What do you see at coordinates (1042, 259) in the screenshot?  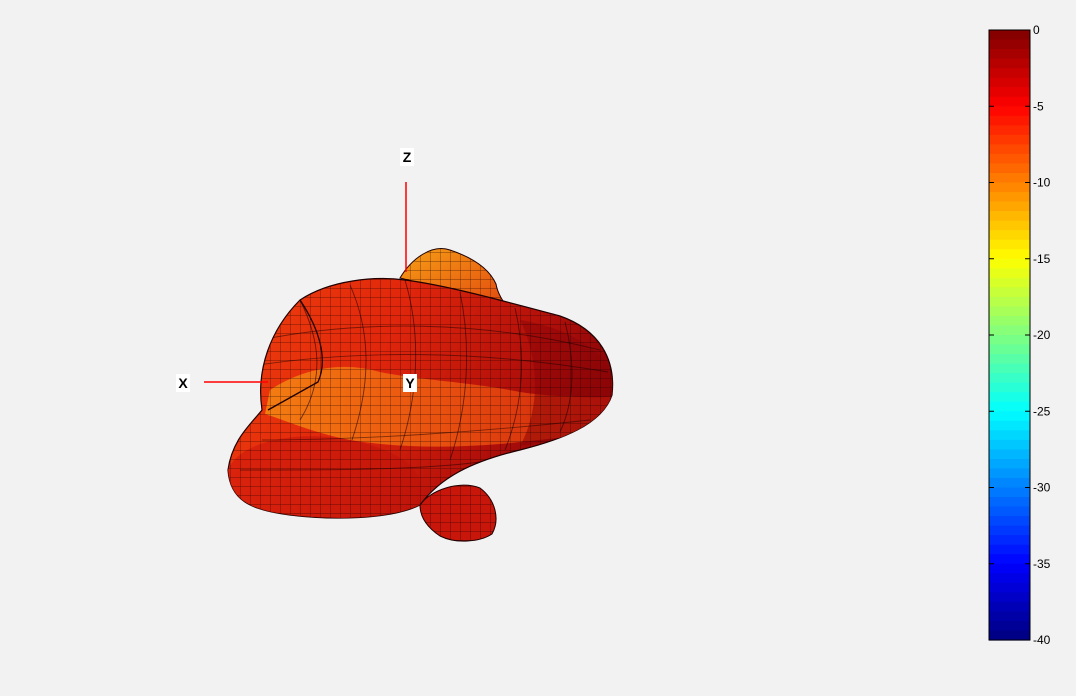 I see `colorbar-tick-label: -15` at bounding box center [1042, 259].